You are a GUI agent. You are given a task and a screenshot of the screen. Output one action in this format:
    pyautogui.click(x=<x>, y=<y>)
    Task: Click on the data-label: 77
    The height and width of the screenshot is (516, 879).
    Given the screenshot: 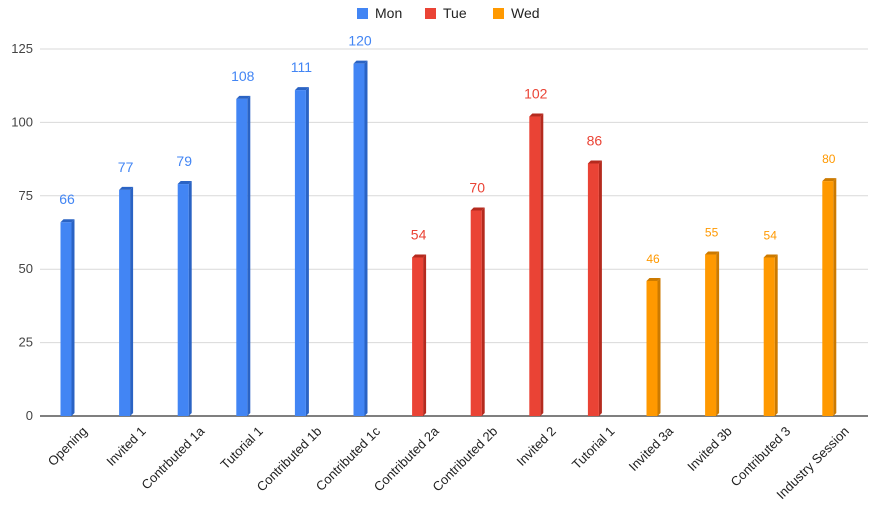 What is the action you would take?
    pyautogui.click(x=126, y=167)
    